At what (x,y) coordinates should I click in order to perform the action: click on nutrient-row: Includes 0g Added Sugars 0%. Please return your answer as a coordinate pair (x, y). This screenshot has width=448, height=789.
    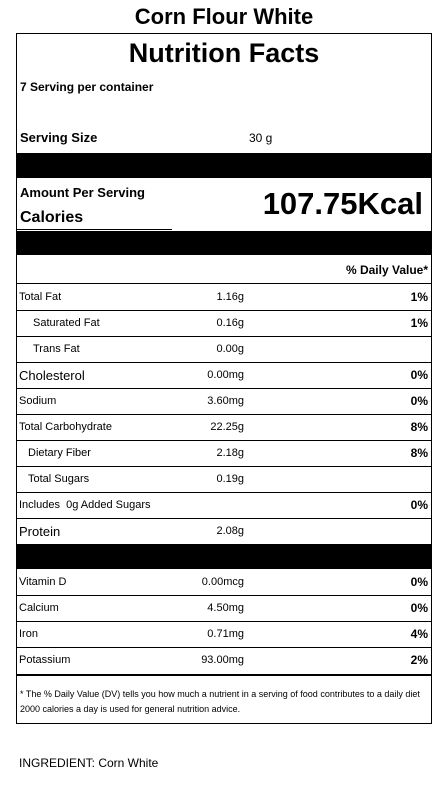
    Looking at the image, I should click on (224, 505).